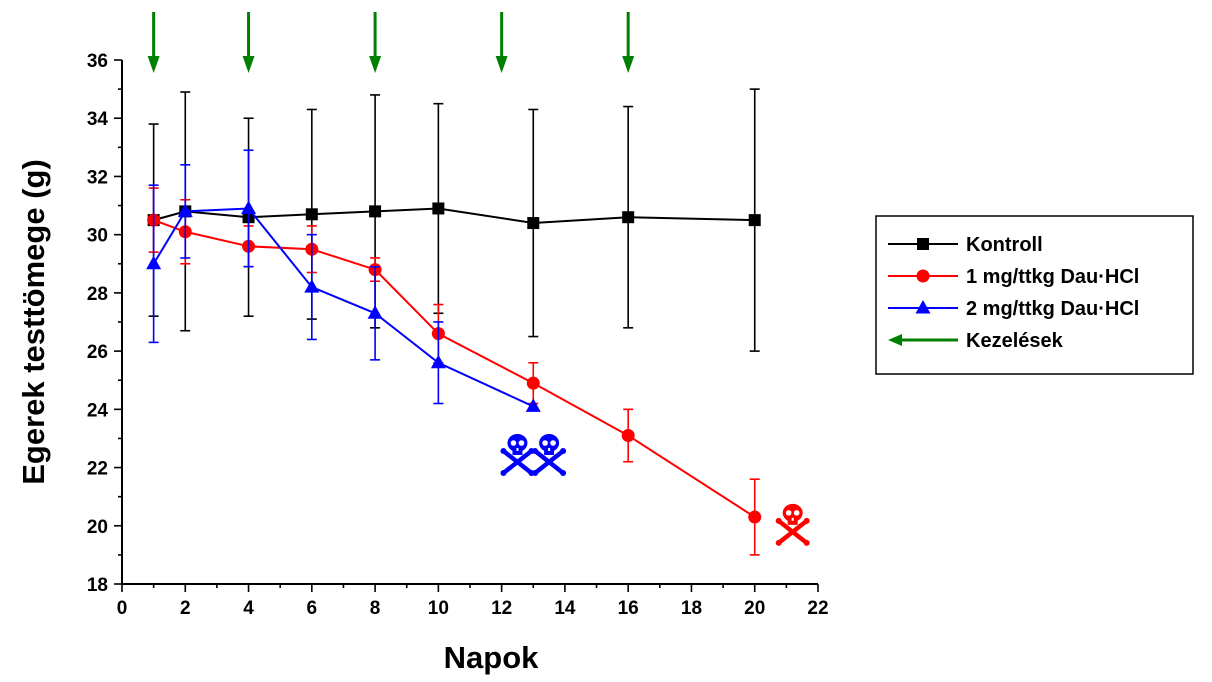 Image resolution: width=1212 pixels, height=682 pixels. What do you see at coordinates (97, 294) in the screenshot?
I see `y-tick-label: 28` at bounding box center [97, 294].